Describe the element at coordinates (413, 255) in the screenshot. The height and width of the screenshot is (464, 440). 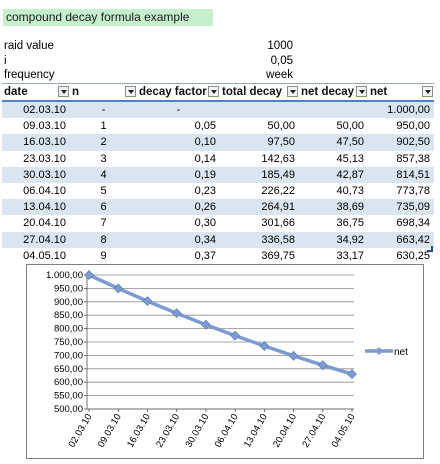
I see `table-cell: 630,25` at that location.